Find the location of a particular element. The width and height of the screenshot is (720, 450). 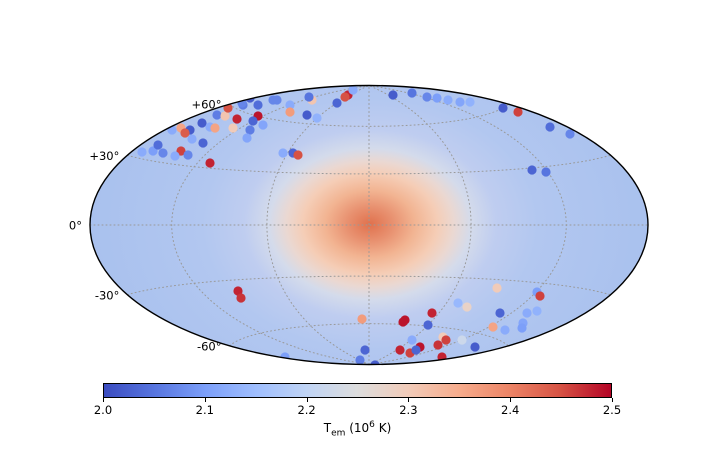

colorbar-label-base: T is located at coordinates (327, 428).